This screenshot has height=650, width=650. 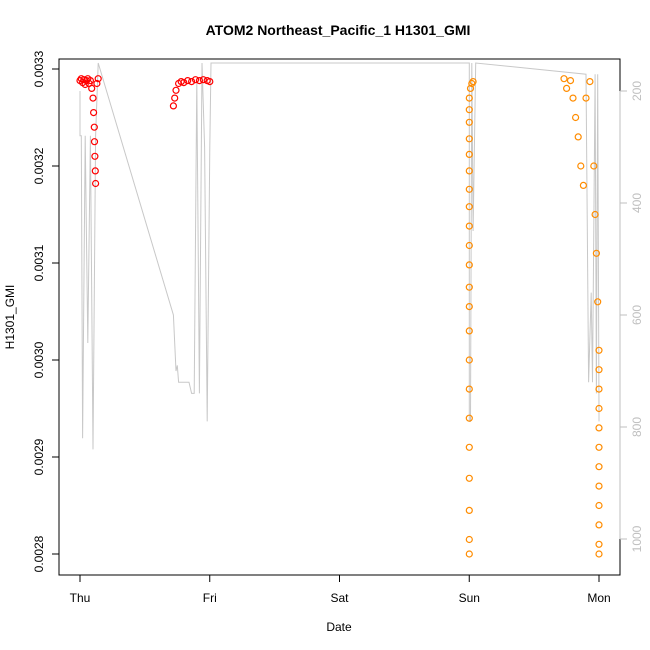 I want to click on y2-tick-label: 800, so click(x=637, y=427).